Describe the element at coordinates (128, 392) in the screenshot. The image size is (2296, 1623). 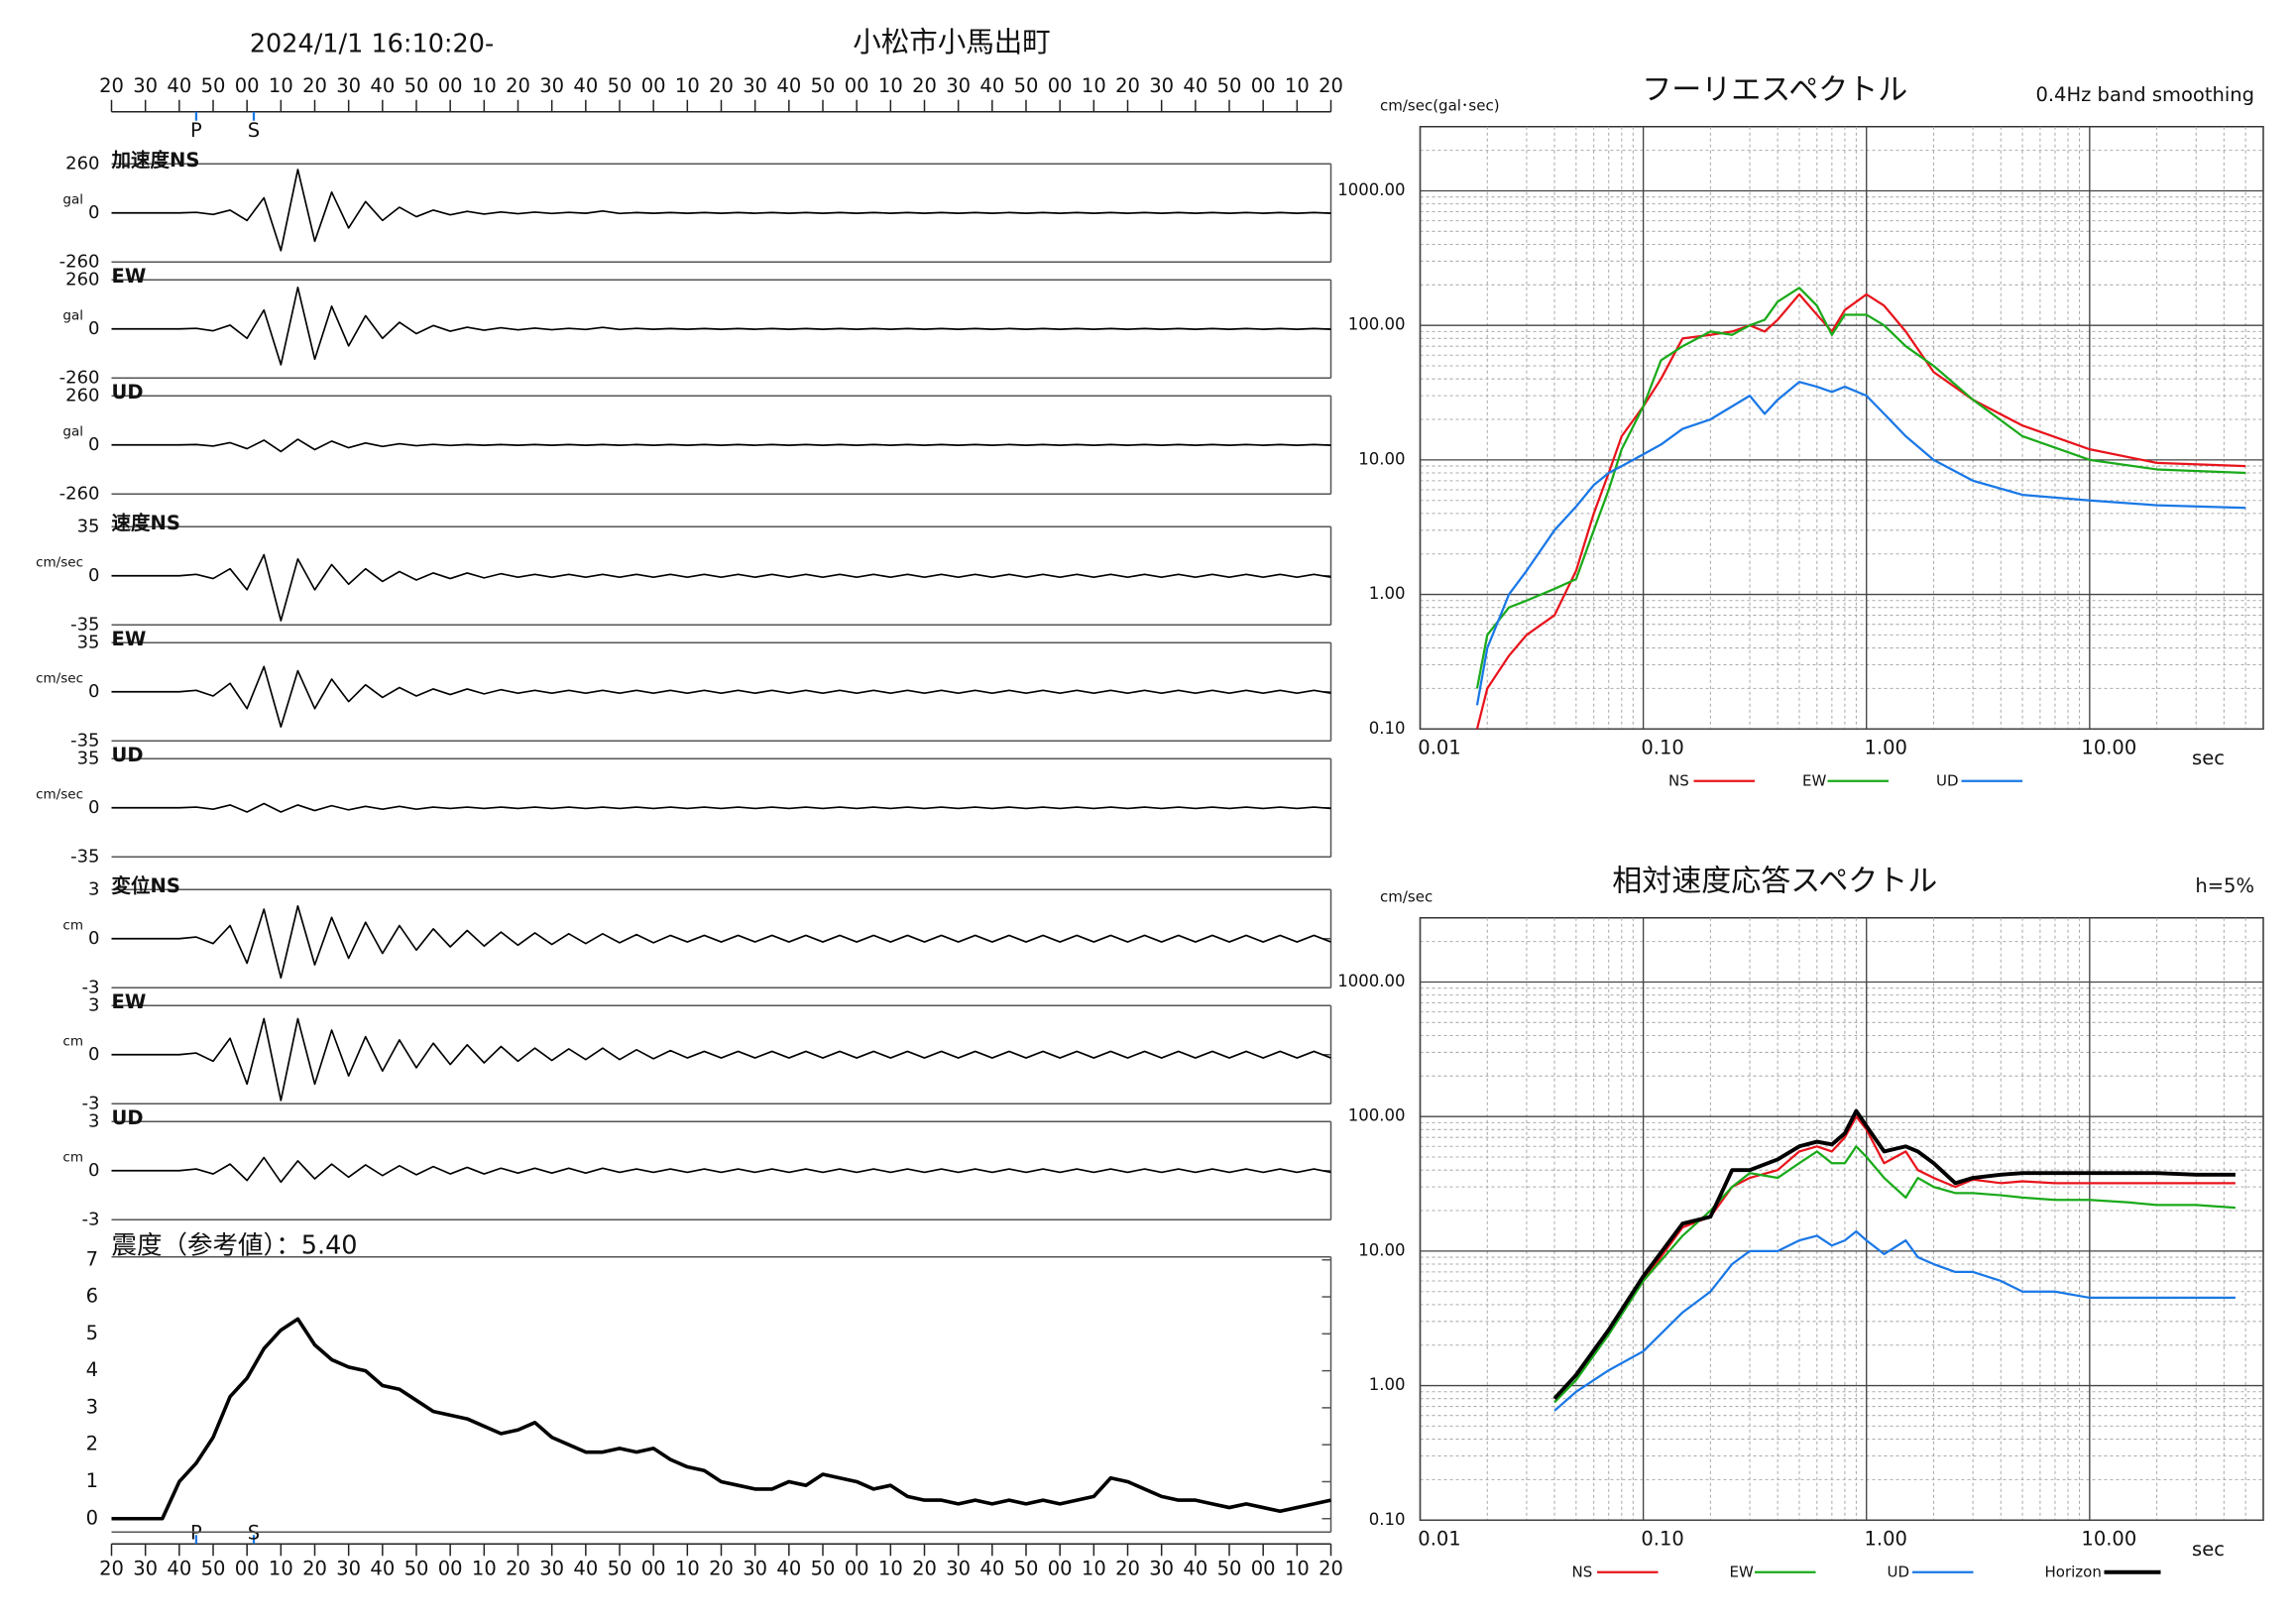
I see `panel-label: UD` at that location.